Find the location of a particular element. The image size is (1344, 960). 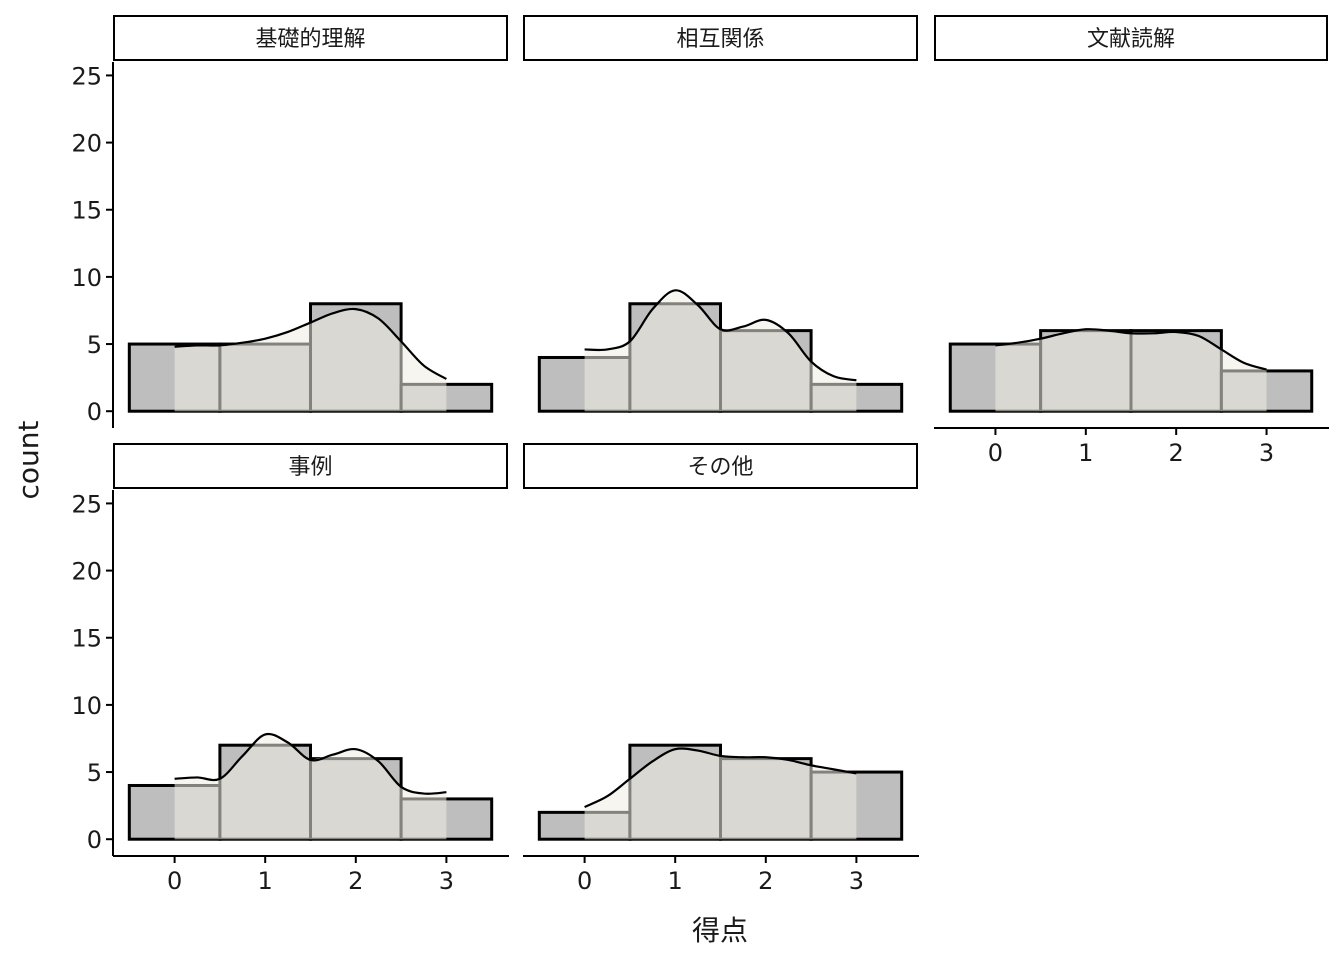

y-axis-title: count is located at coordinates (28, 459).